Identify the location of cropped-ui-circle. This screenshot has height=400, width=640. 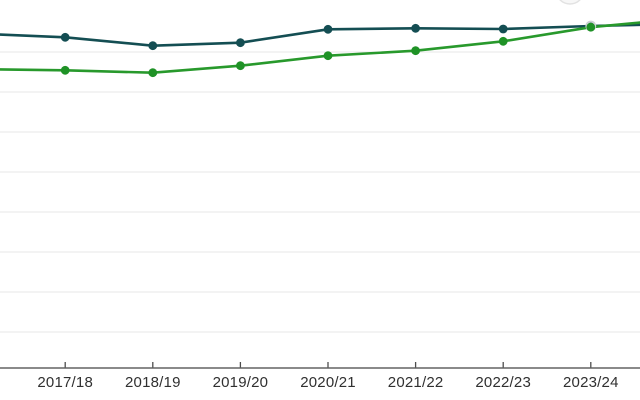
(570, 2).